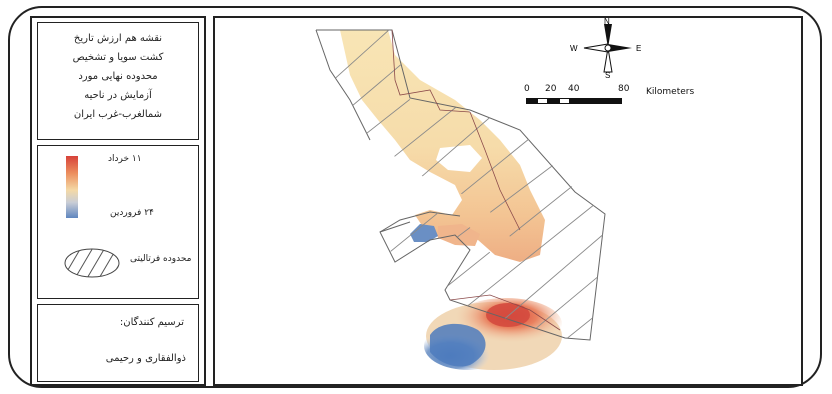 The height and width of the screenshot is (394, 832). What do you see at coordinates (607, 22) in the screenshot?
I see `north-label: N` at bounding box center [607, 22].